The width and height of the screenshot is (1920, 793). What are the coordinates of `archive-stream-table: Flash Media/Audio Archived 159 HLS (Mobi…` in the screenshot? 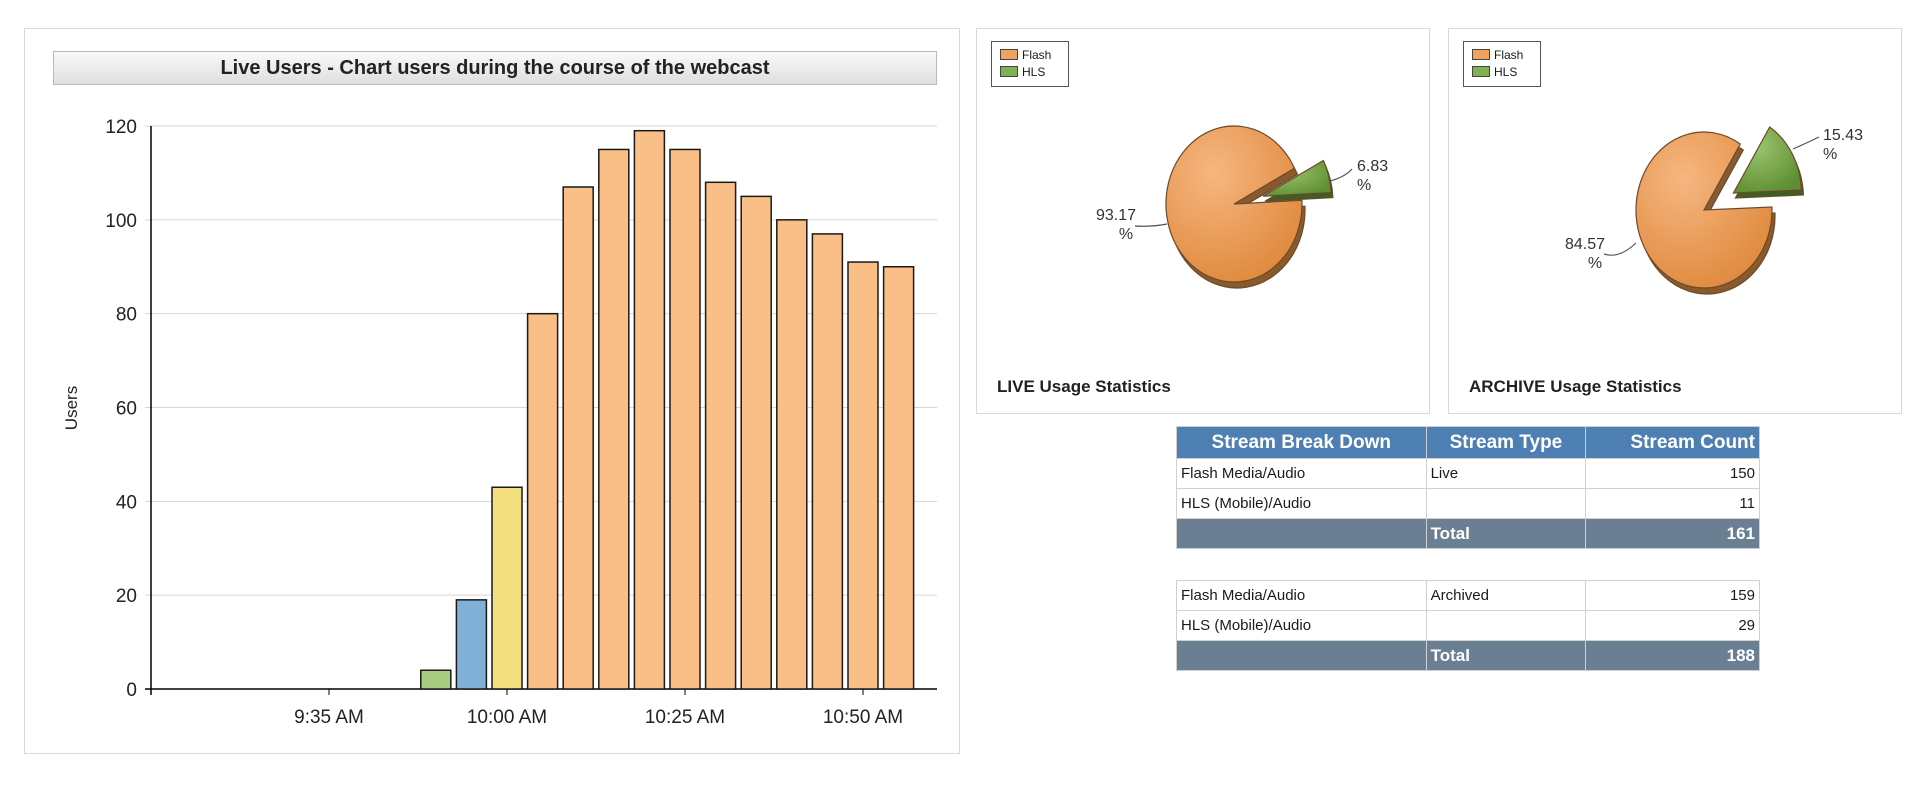 It's located at (1468, 625).